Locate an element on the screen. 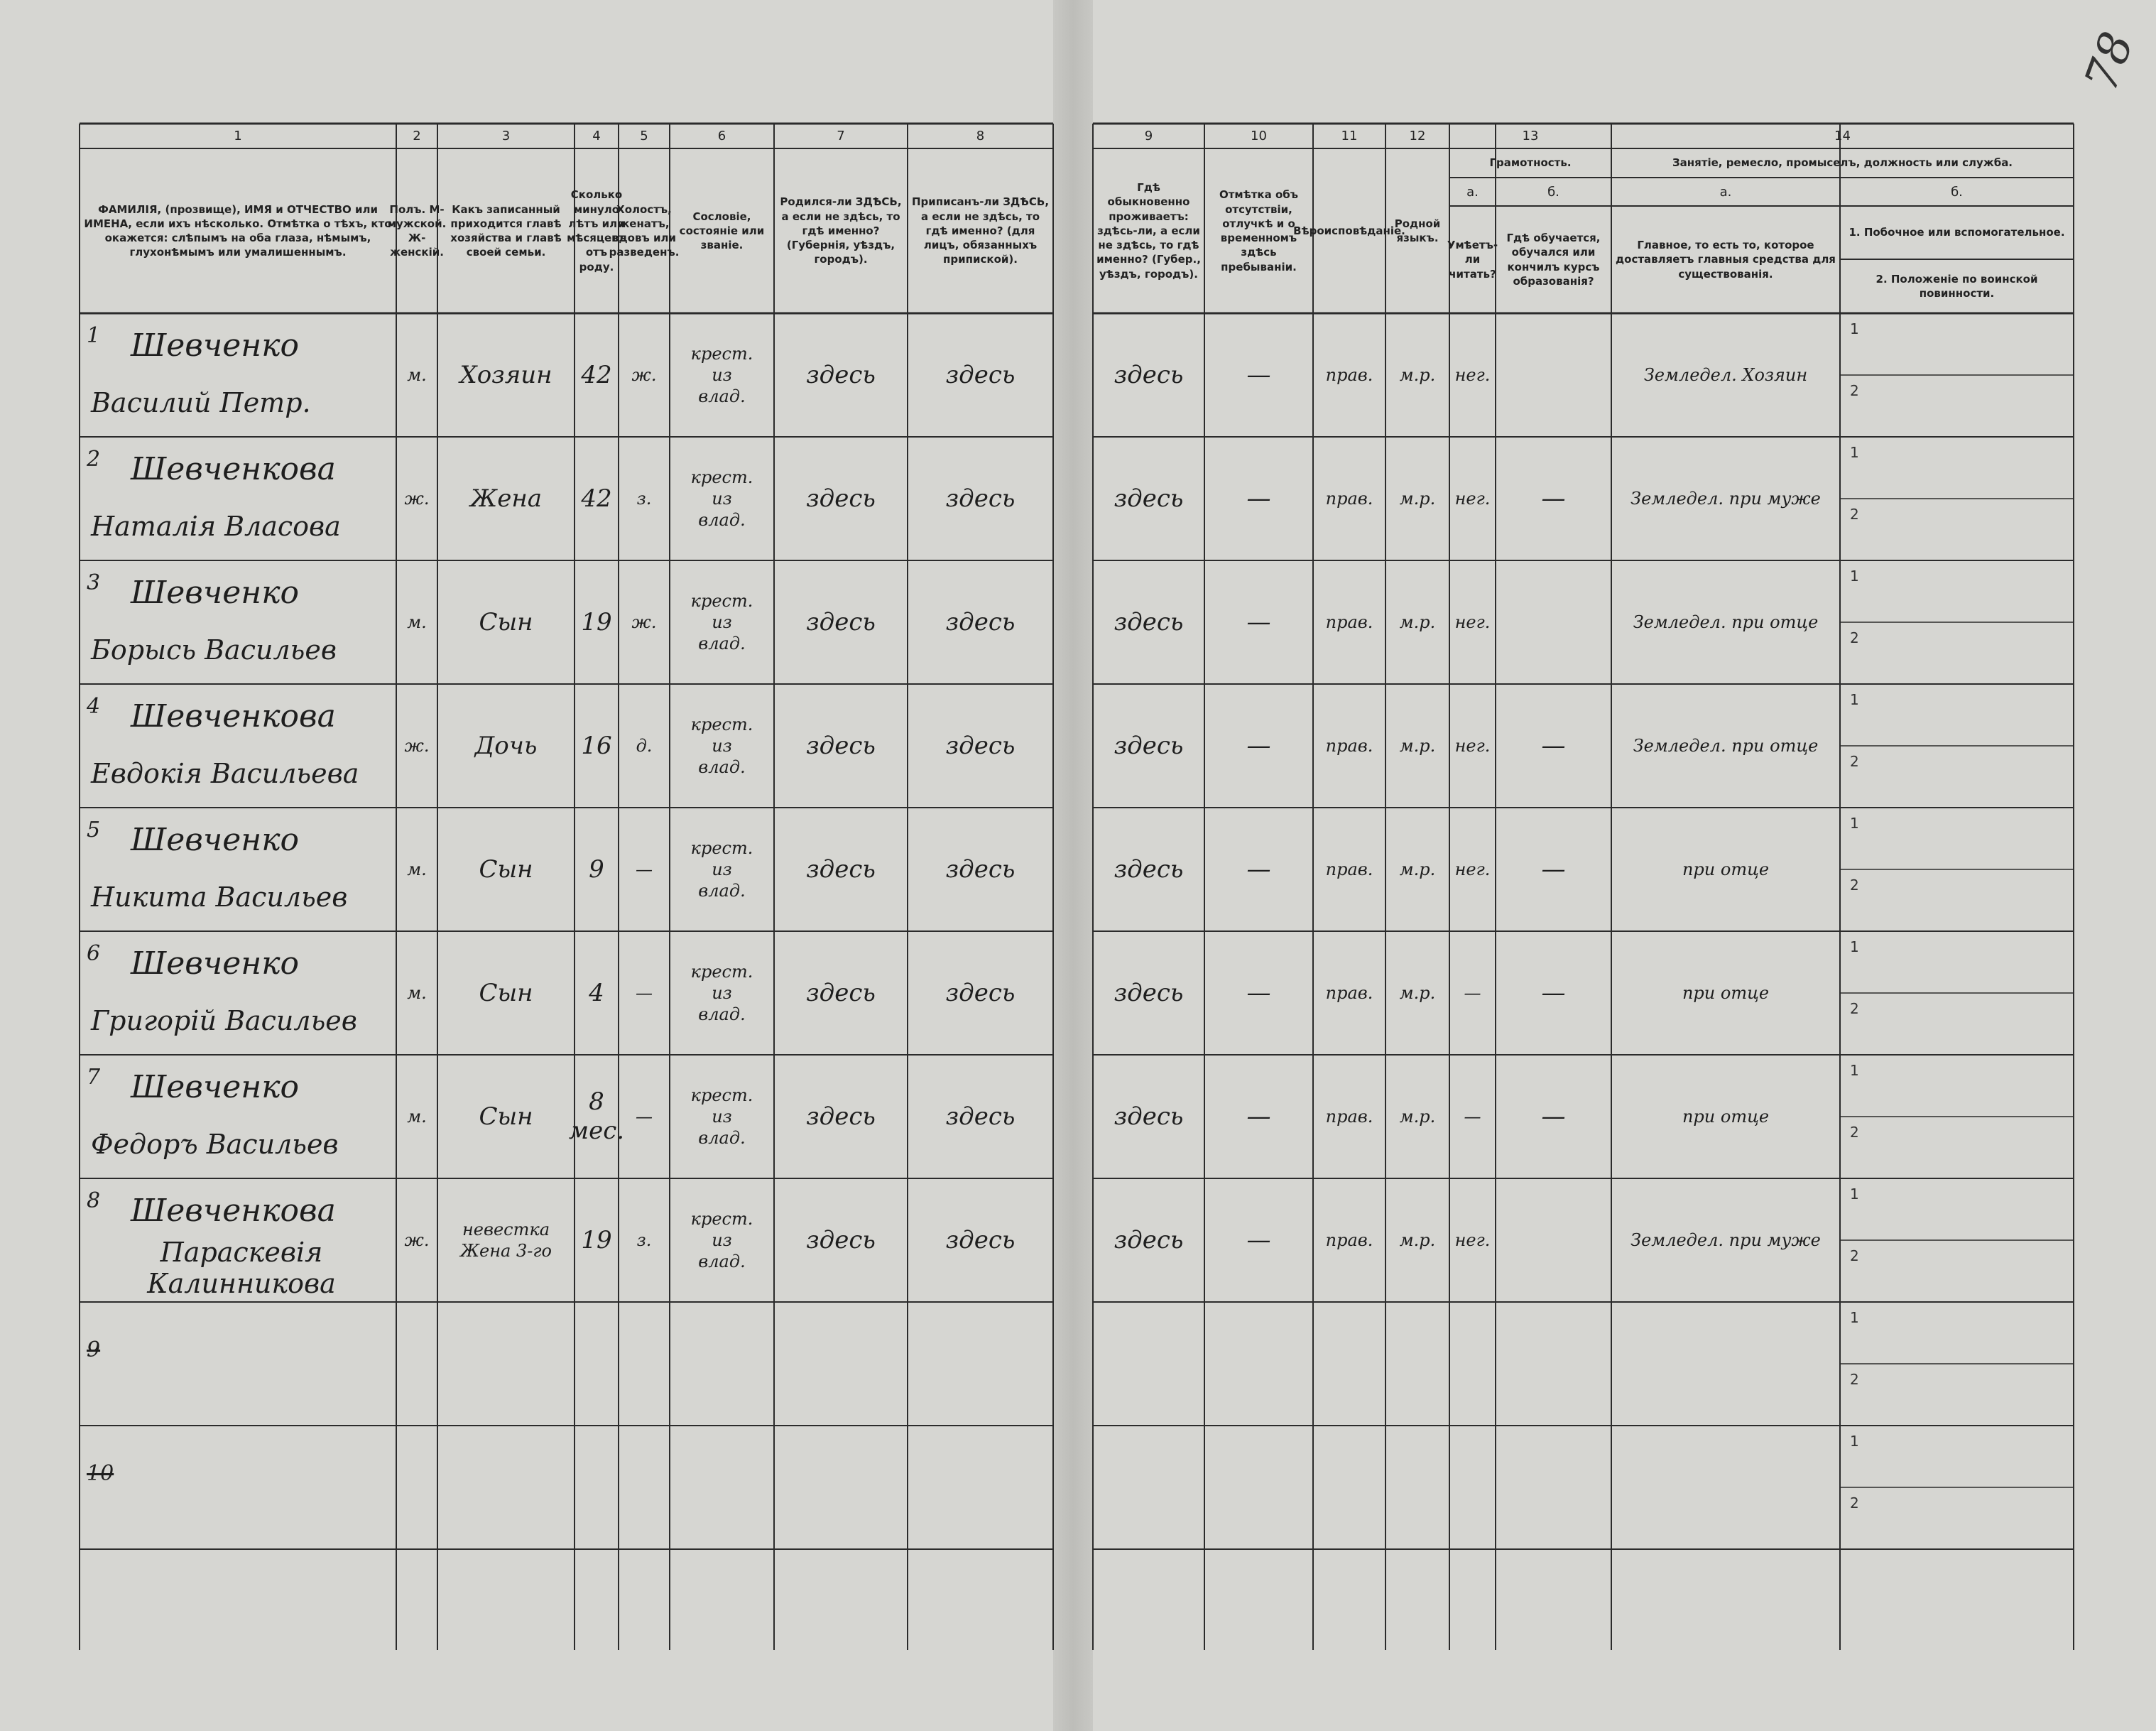  column-header: Холостъ, женатъ, вдовъ или разведенъ. is located at coordinates (644, 230).